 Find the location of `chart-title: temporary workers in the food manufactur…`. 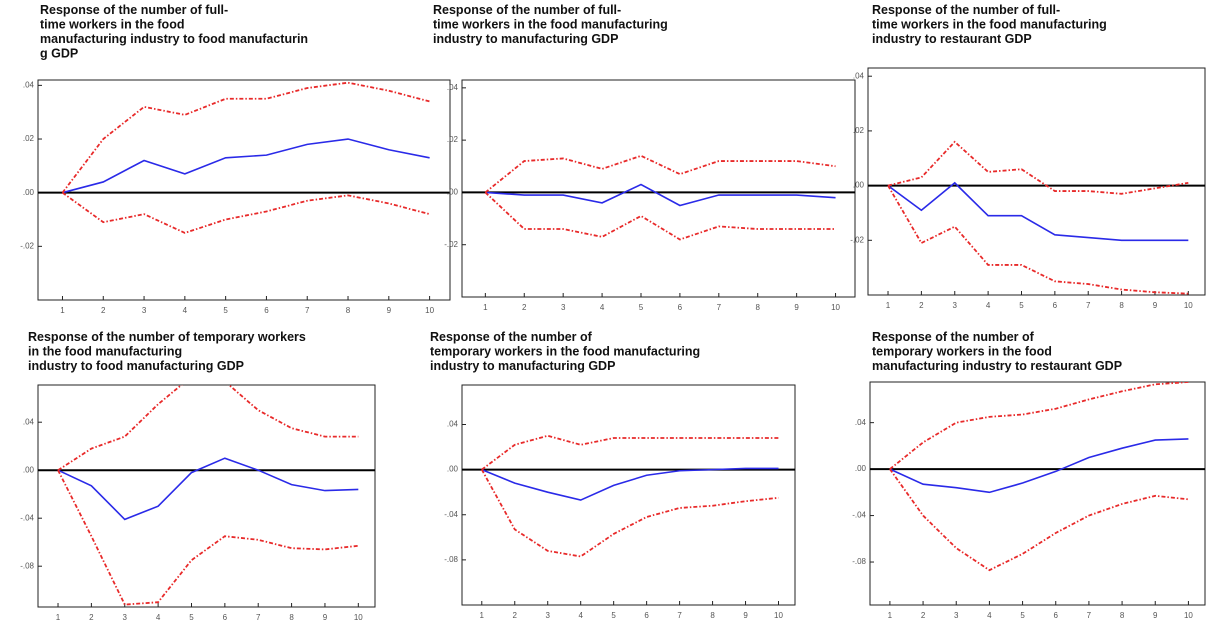

chart-title: temporary workers in the food manufactur… is located at coordinates (565, 352).